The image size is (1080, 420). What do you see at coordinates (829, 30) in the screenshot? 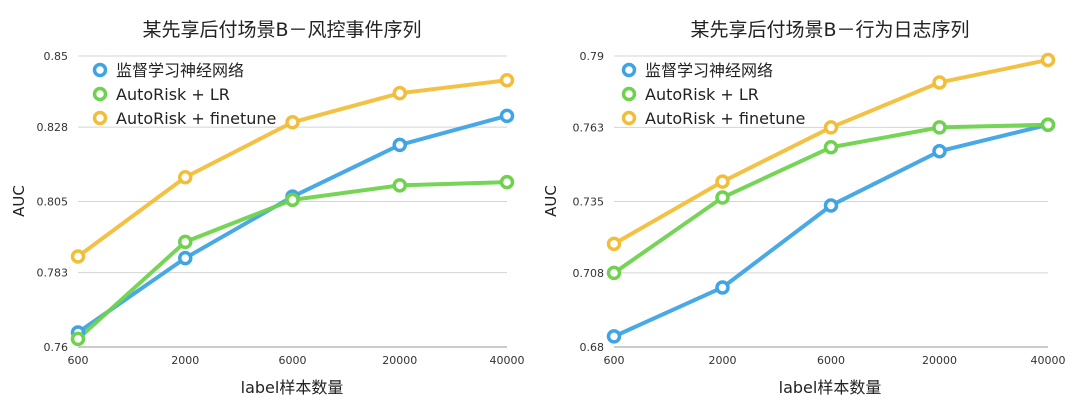
I see `chart-title: 某先享后付场景B－行为日志序列` at bounding box center [829, 30].